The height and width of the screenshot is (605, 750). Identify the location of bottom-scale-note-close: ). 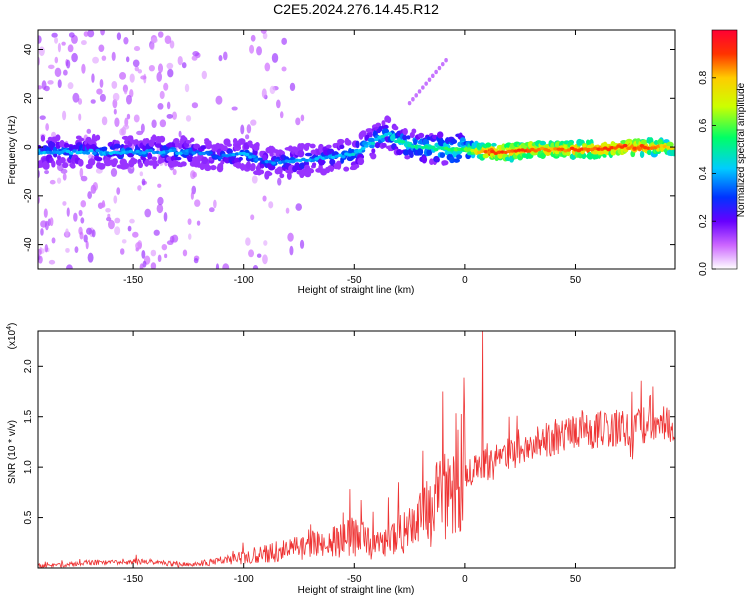
(12, 324).